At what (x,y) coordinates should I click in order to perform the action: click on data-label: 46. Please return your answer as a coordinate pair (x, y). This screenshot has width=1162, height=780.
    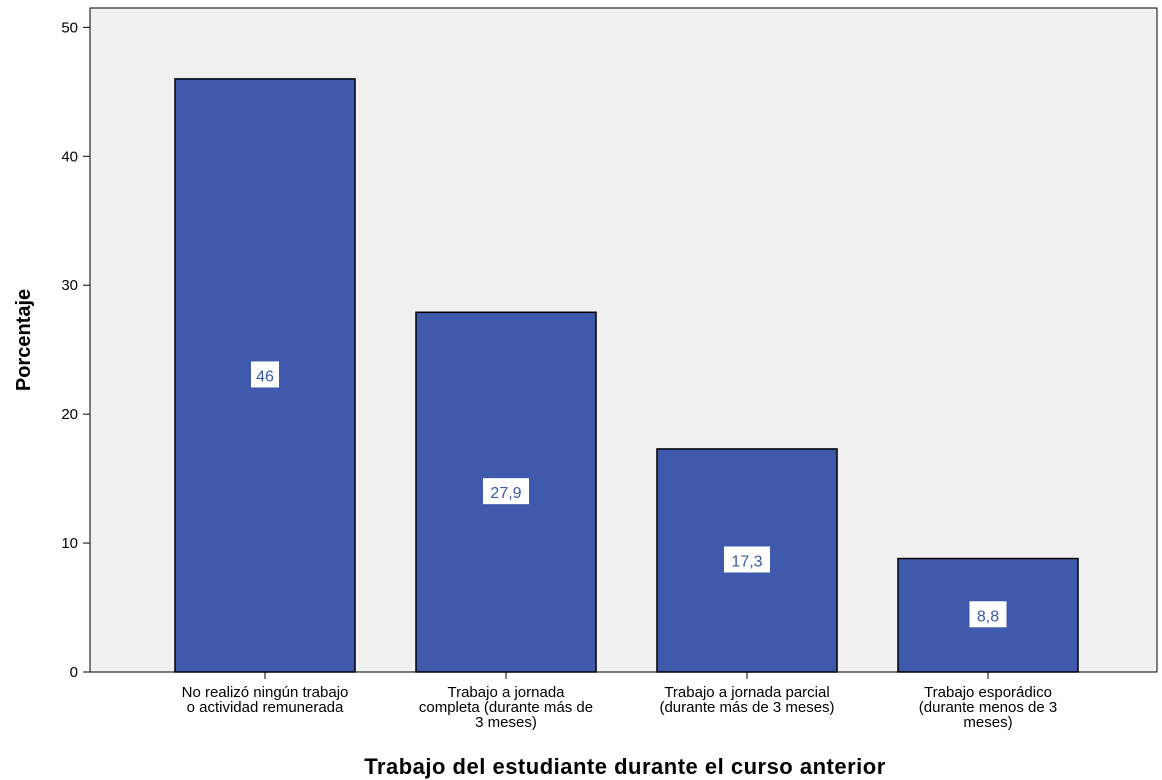
    Looking at the image, I should click on (265, 376).